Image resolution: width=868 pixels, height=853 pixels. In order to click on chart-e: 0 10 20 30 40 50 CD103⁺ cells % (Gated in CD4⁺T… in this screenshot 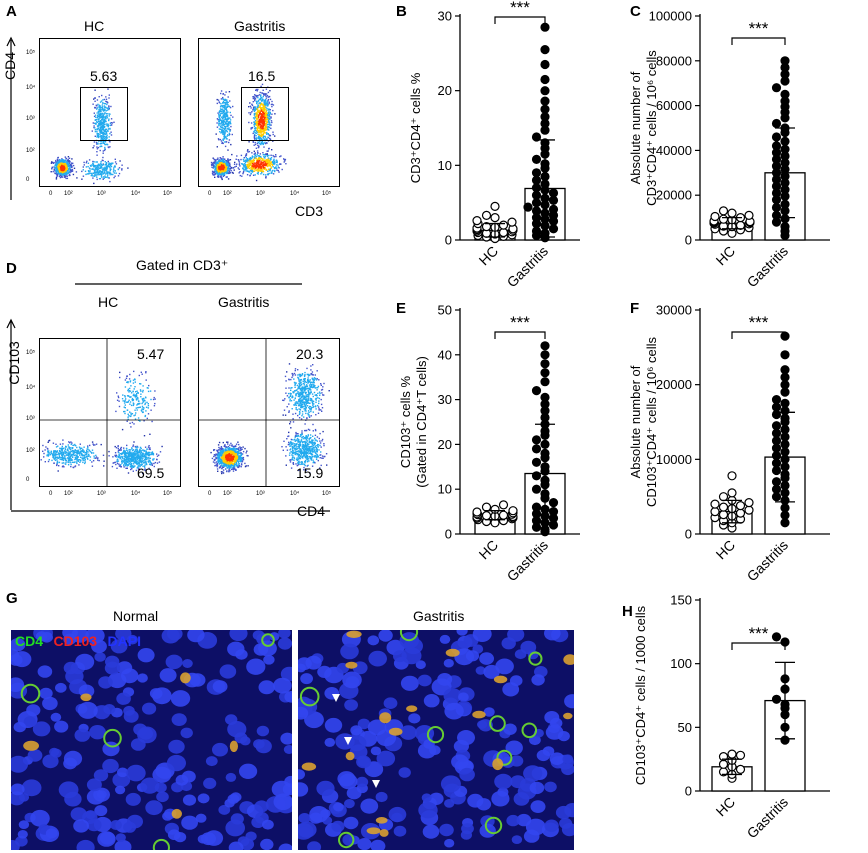, I will do `click(489, 444)`.